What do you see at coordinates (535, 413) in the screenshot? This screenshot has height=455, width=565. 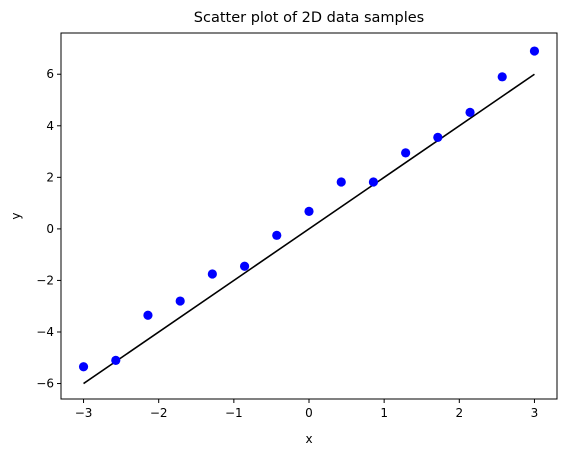 I see `x-tick-label-6: 3` at bounding box center [535, 413].